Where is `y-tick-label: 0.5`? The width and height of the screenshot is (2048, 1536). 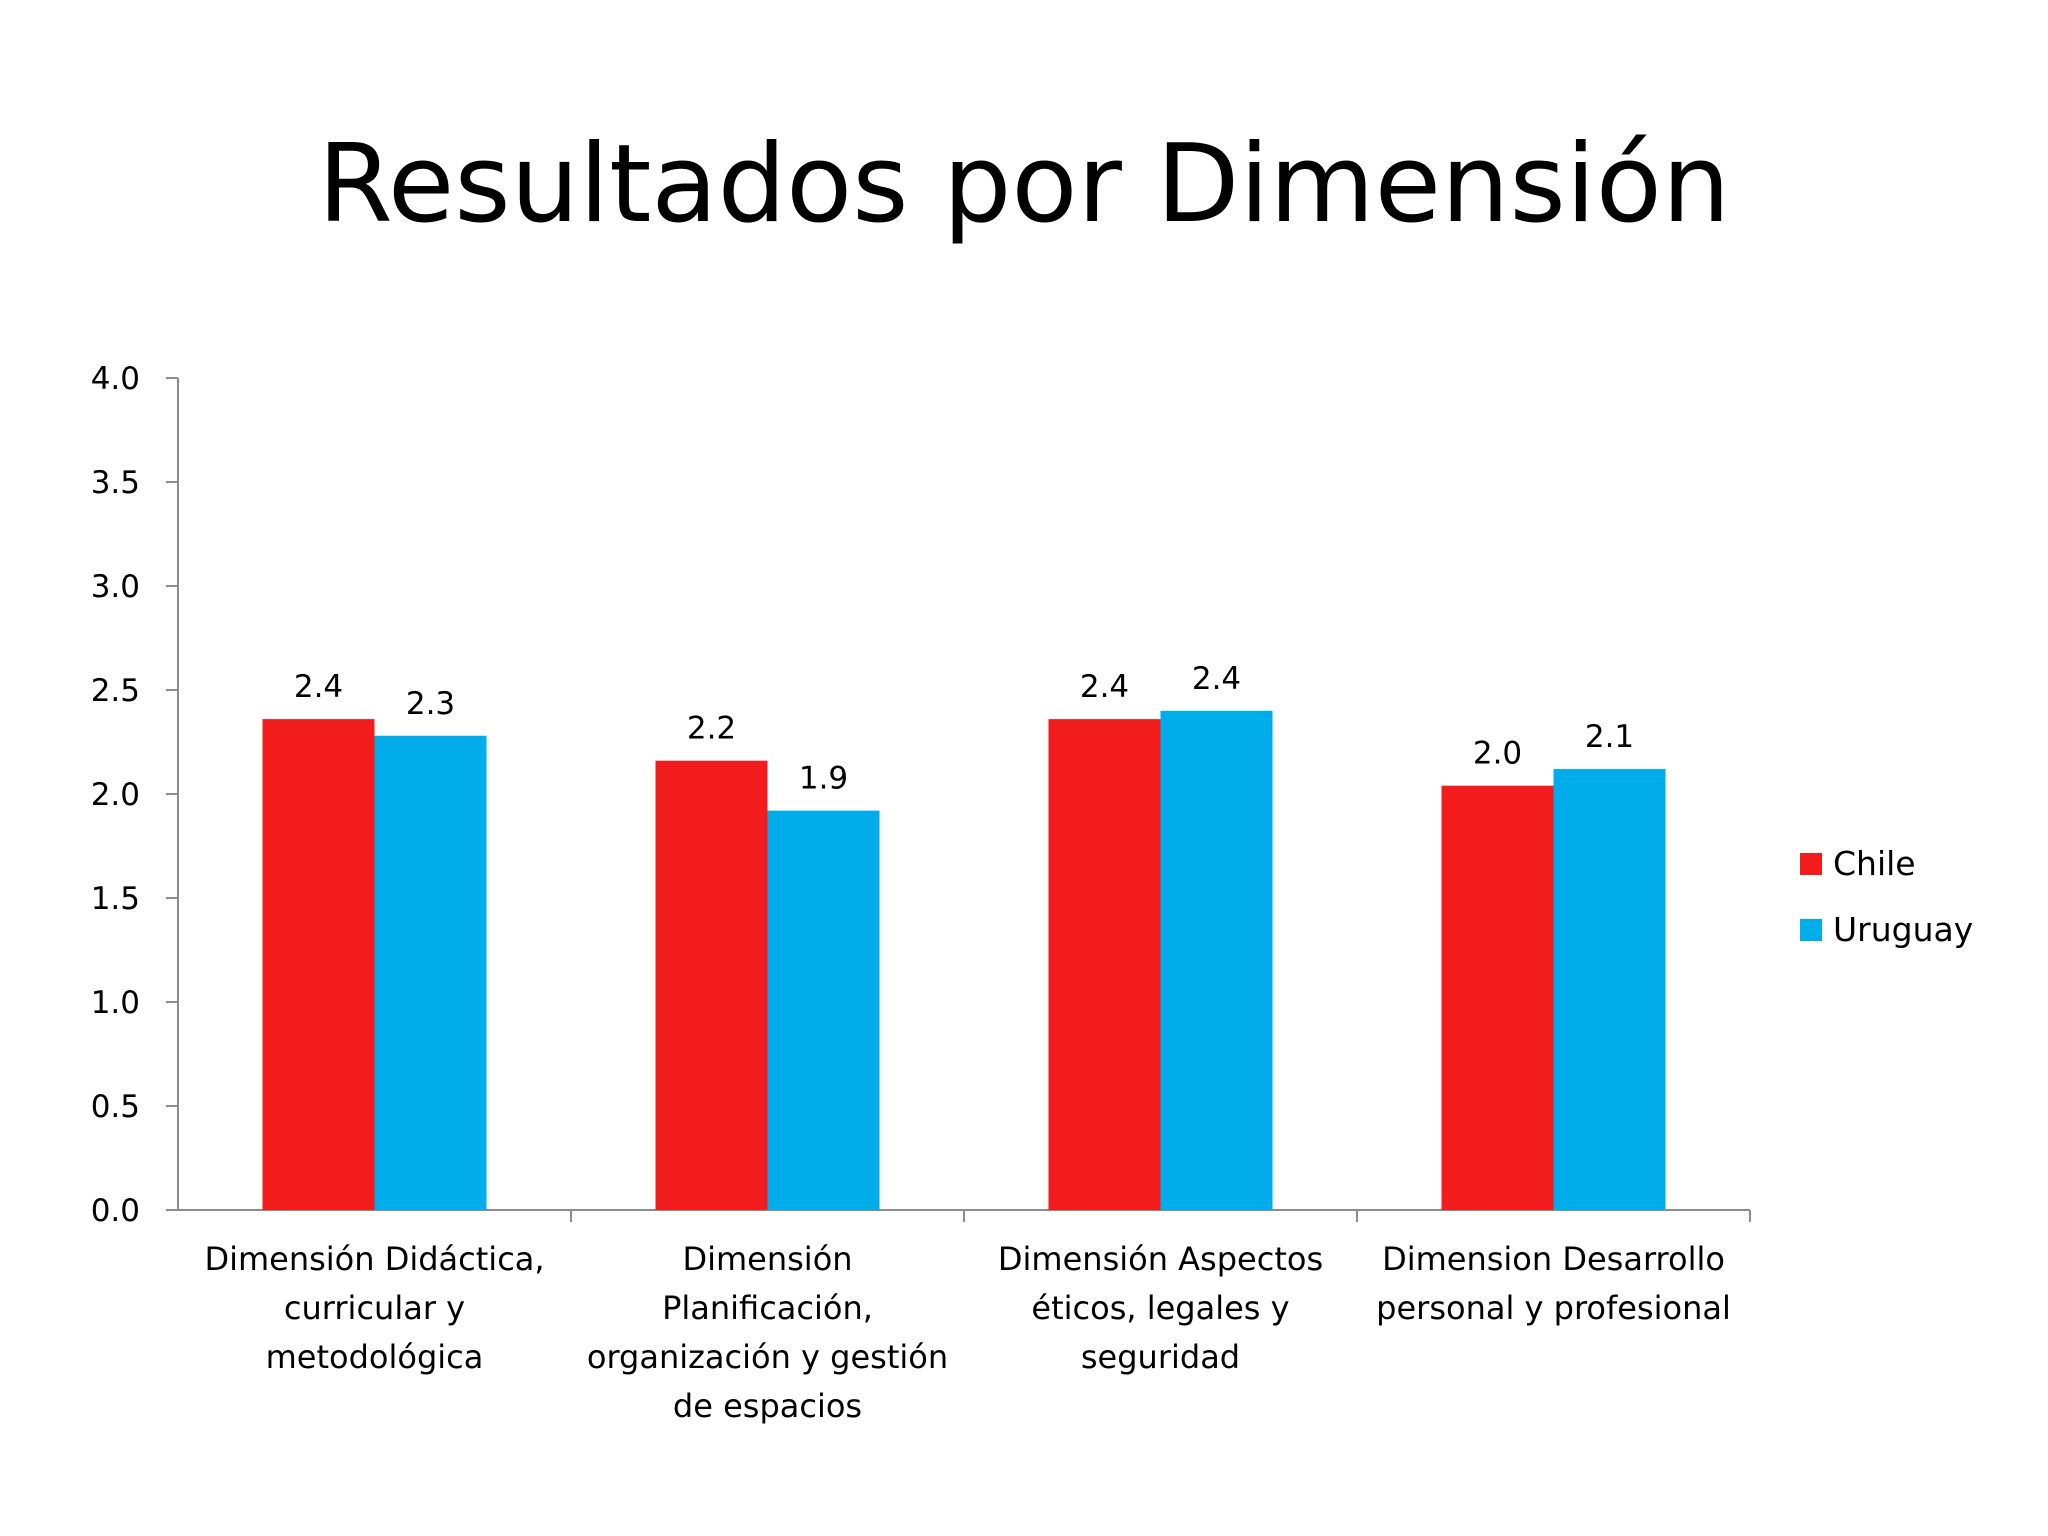 y-tick-label: 0.5 is located at coordinates (115, 1107).